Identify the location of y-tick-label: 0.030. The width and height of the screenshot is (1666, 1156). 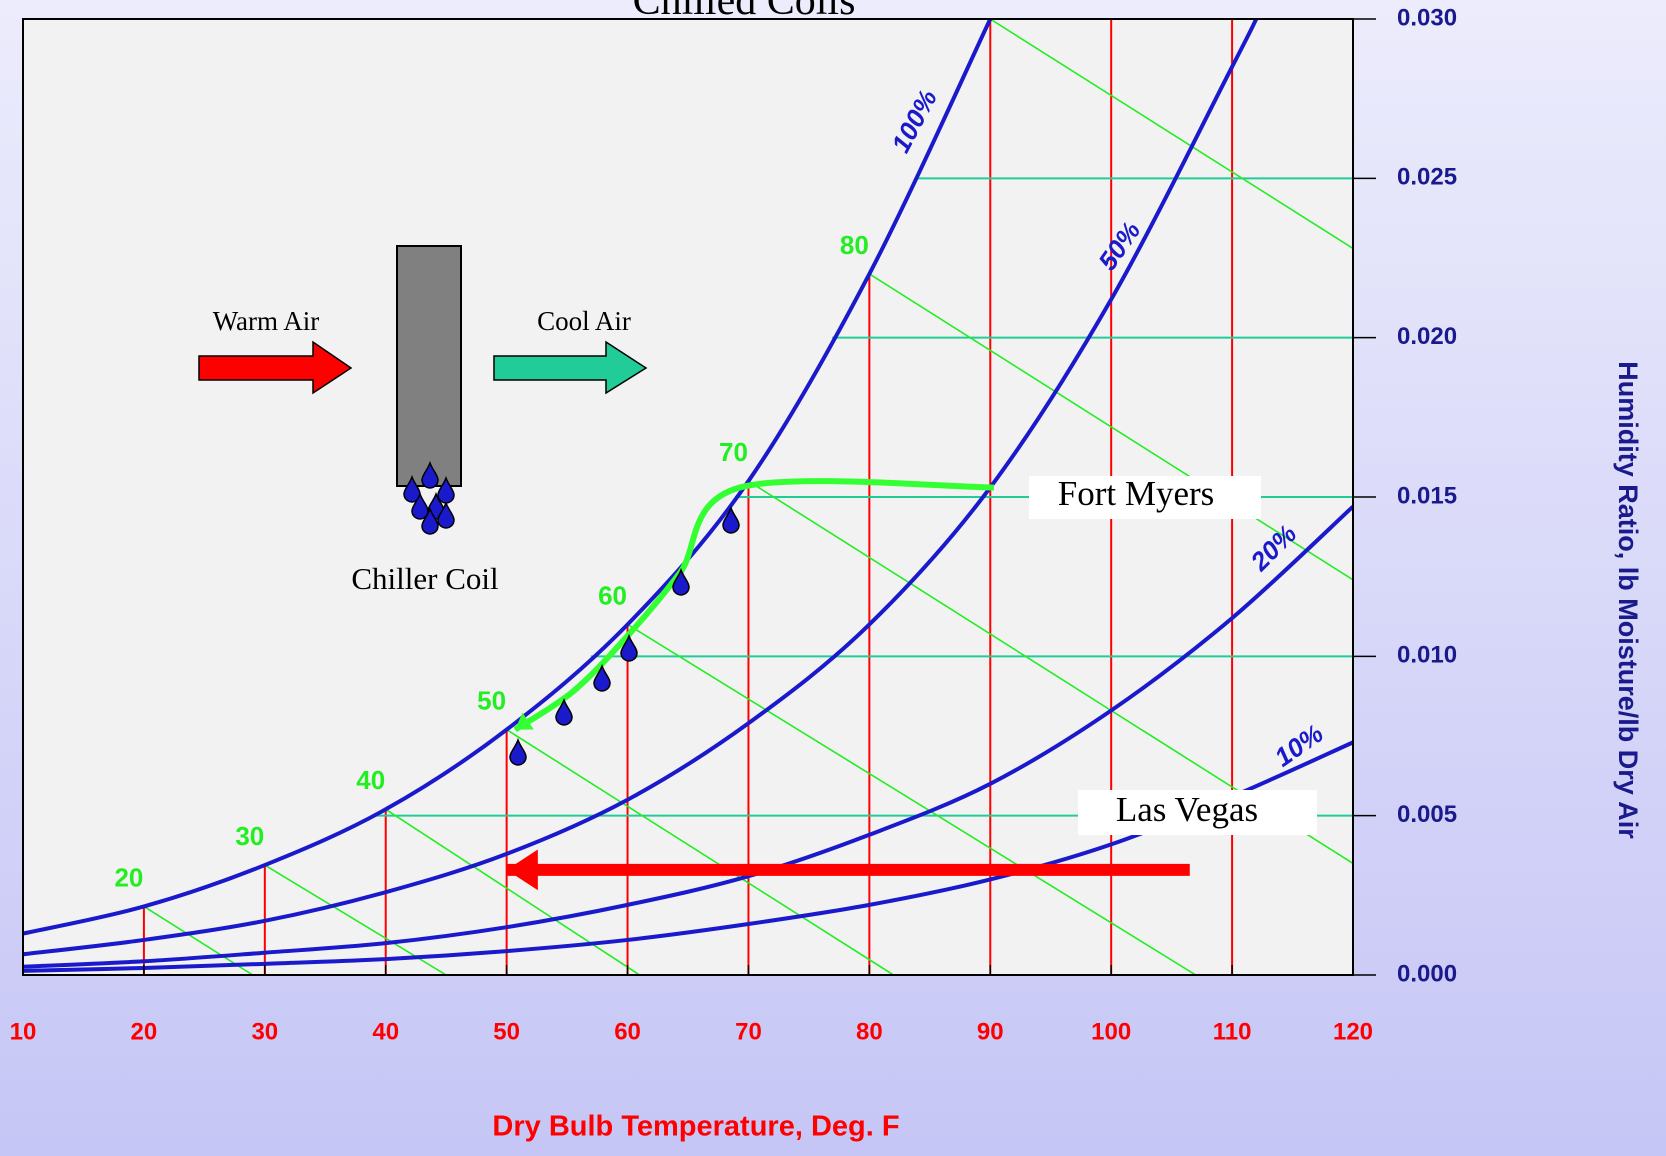
(1427, 17).